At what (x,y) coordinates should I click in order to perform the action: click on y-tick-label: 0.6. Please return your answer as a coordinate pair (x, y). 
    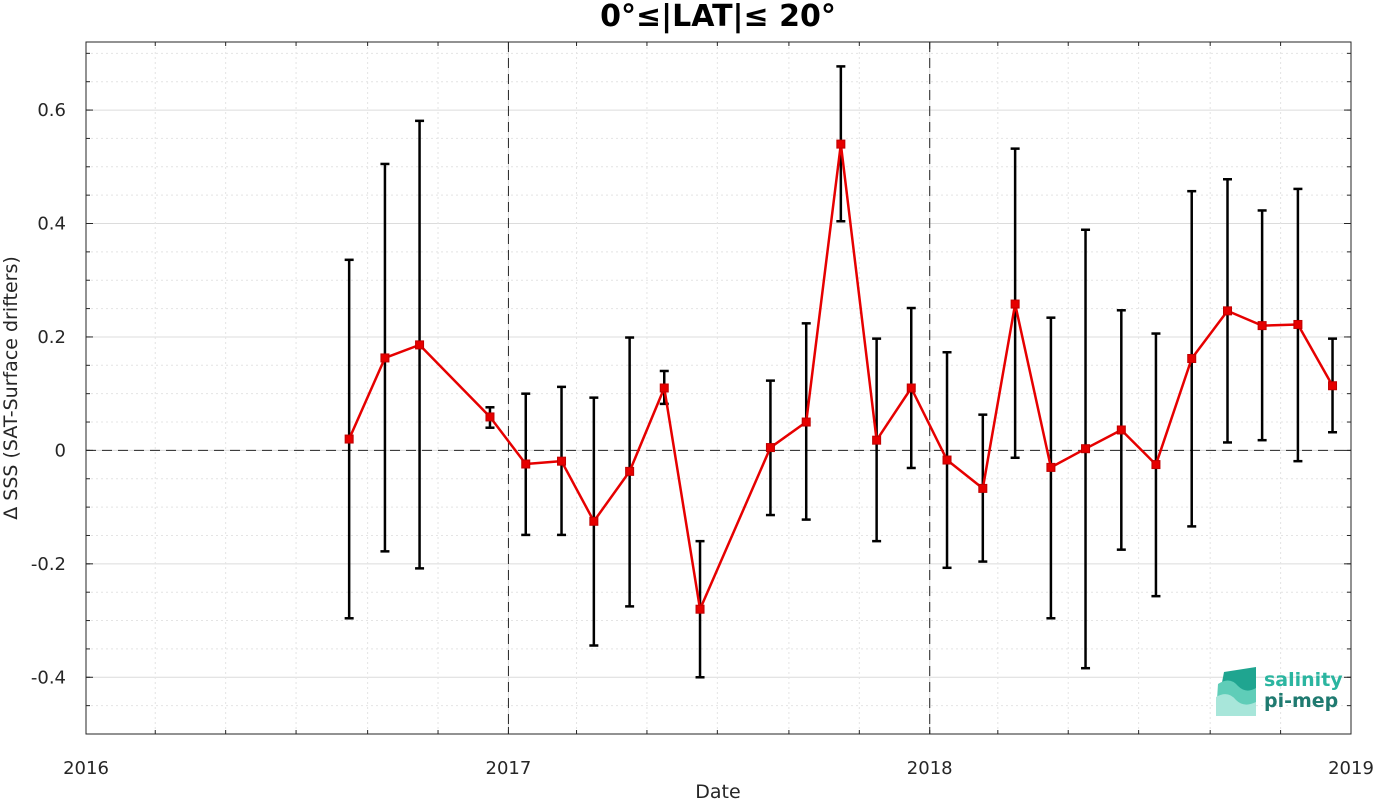
    Looking at the image, I should click on (51, 110).